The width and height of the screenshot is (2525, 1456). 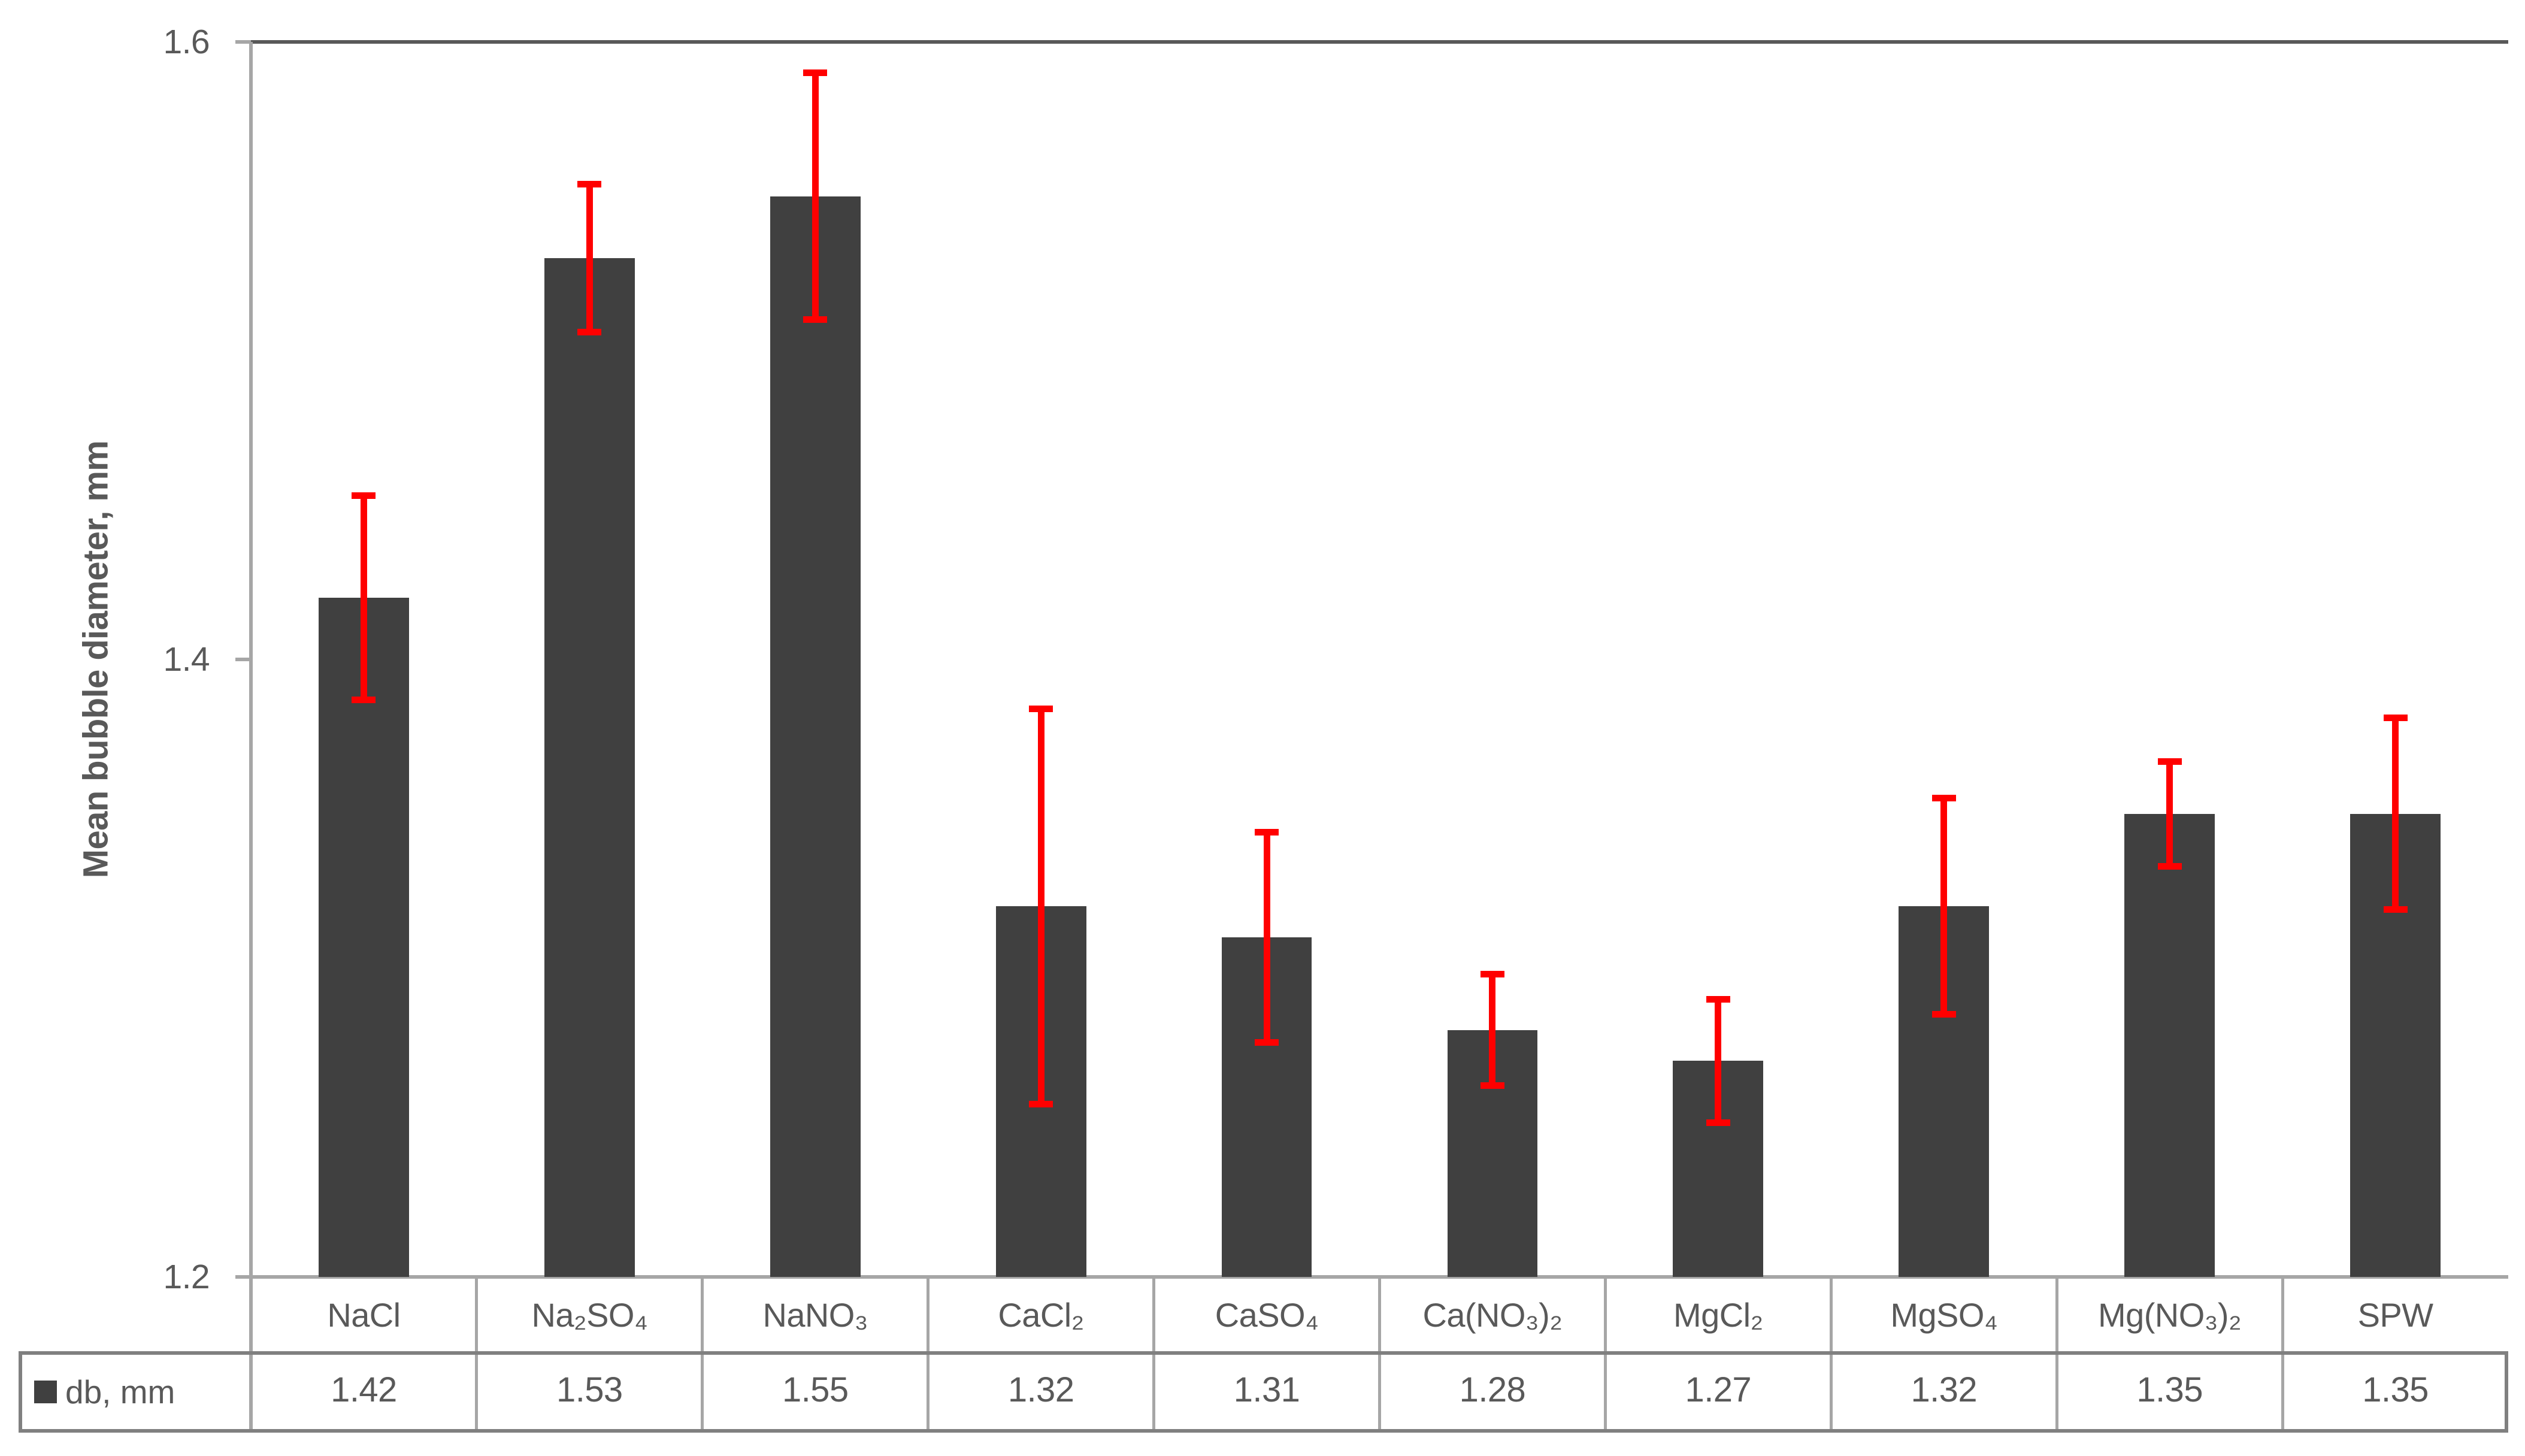 What do you see at coordinates (364, 937) in the screenshot?
I see `bar-NaCl` at bounding box center [364, 937].